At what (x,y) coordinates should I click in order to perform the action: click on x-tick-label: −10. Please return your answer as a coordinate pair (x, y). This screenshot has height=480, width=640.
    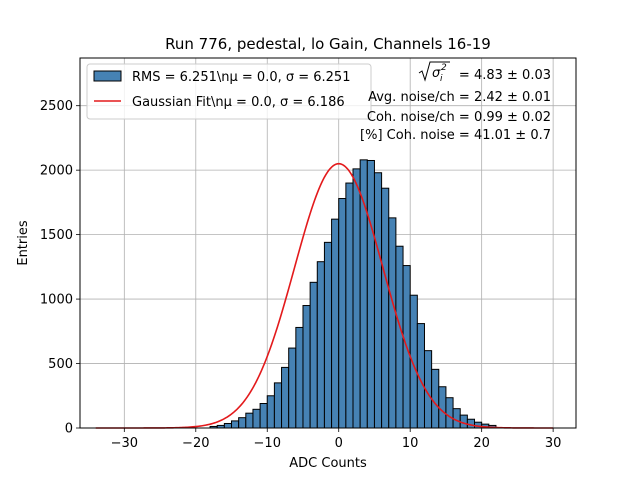
    Looking at the image, I should click on (267, 443).